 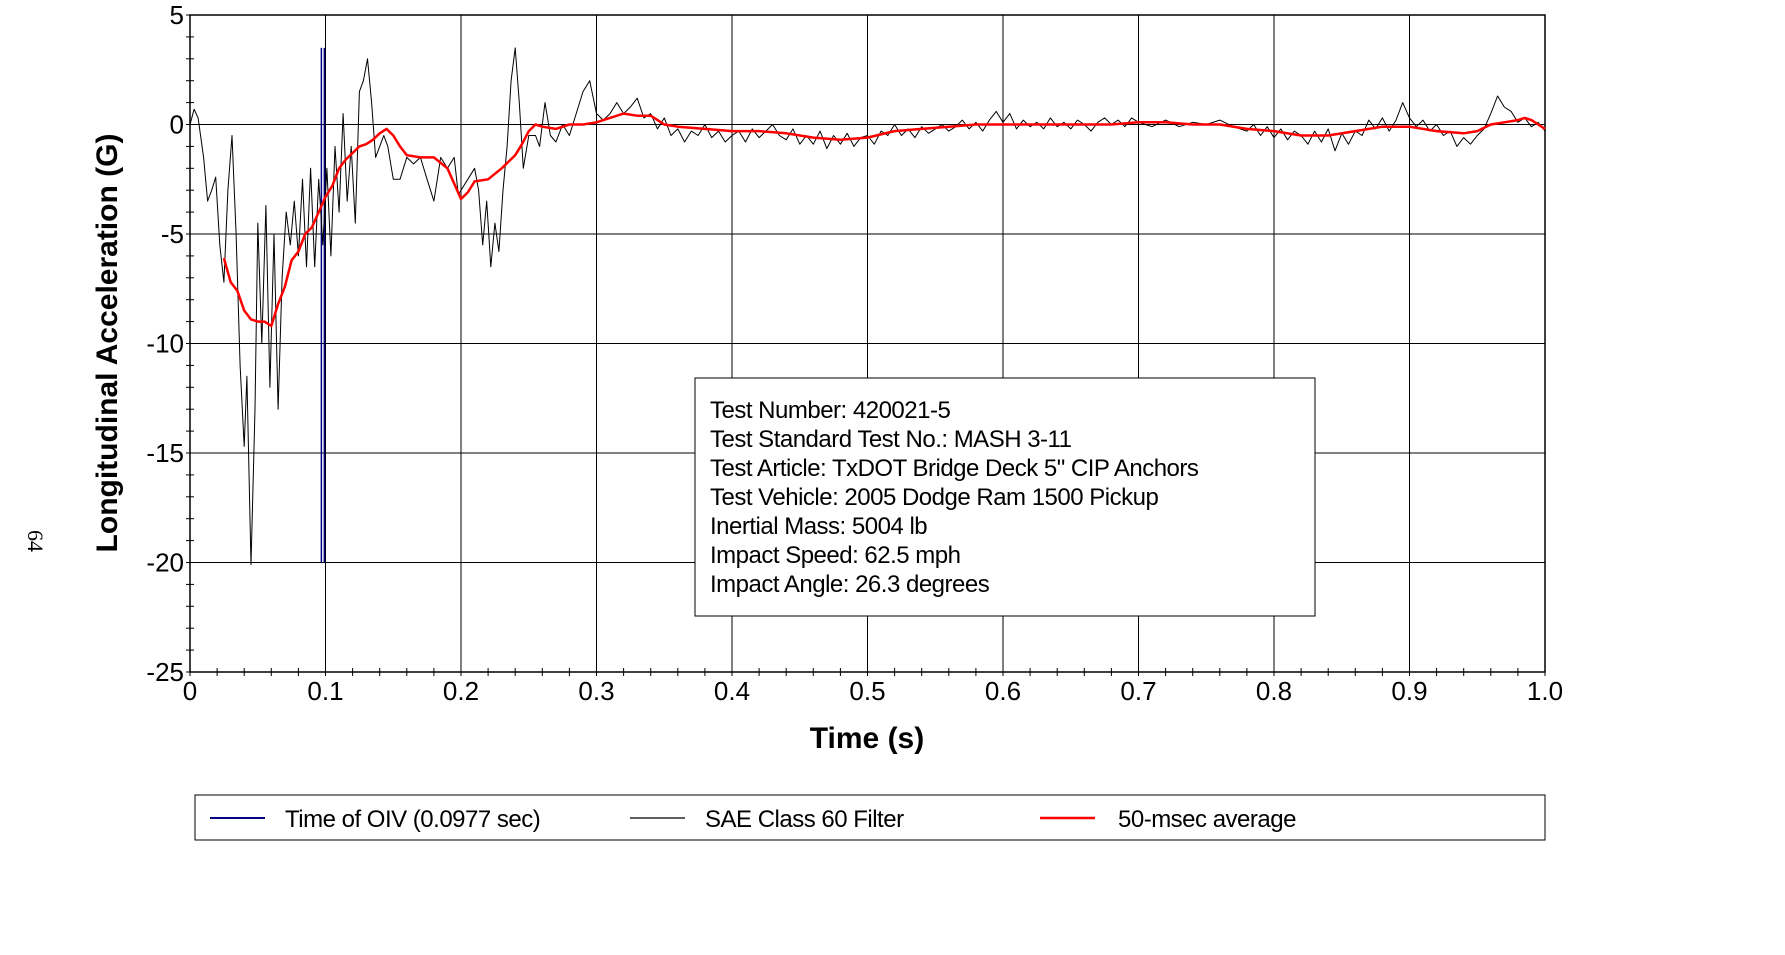 I want to click on legend-box, so click(x=870, y=817).